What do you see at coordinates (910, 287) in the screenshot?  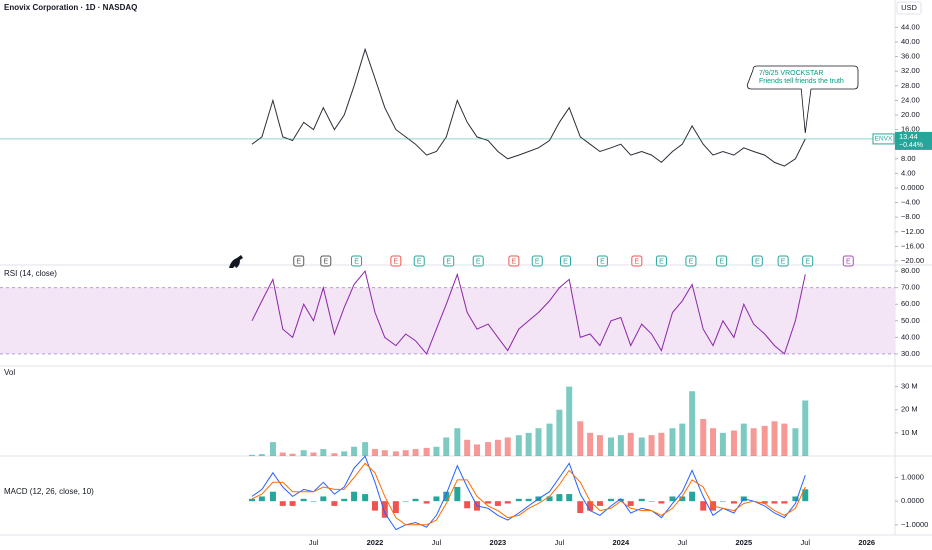 I see `y-tick-label: 70.00` at bounding box center [910, 287].